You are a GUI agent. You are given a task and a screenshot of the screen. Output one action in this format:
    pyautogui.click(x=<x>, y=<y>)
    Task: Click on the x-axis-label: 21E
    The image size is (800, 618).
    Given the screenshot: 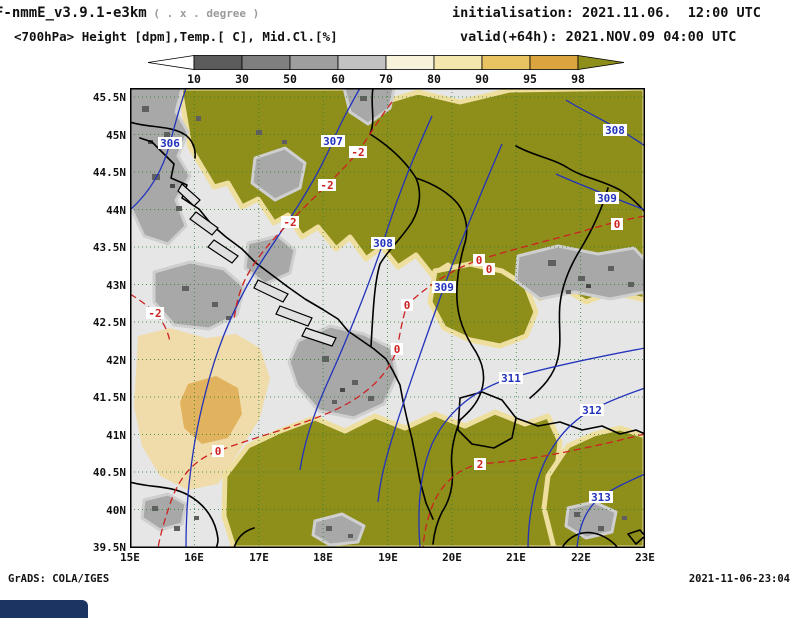 What is the action you would take?
    pyautogui.click(x=516, y=557)
    